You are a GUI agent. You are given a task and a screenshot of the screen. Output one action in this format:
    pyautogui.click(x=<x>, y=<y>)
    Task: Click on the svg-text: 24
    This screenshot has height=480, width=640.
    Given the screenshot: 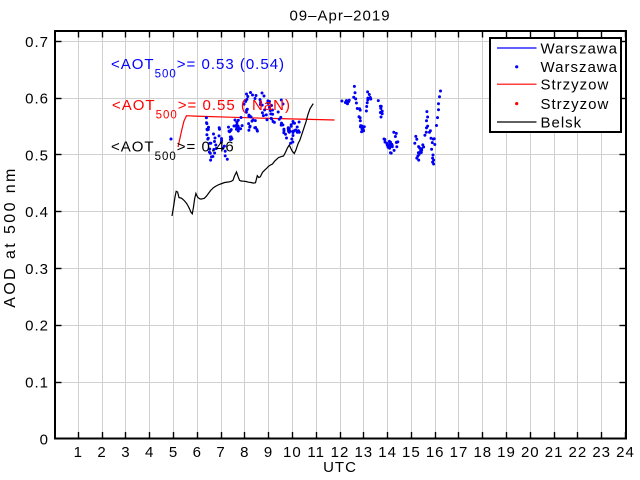 What is the action you would take?
    pyautogui.click(x=625, y=452)
    